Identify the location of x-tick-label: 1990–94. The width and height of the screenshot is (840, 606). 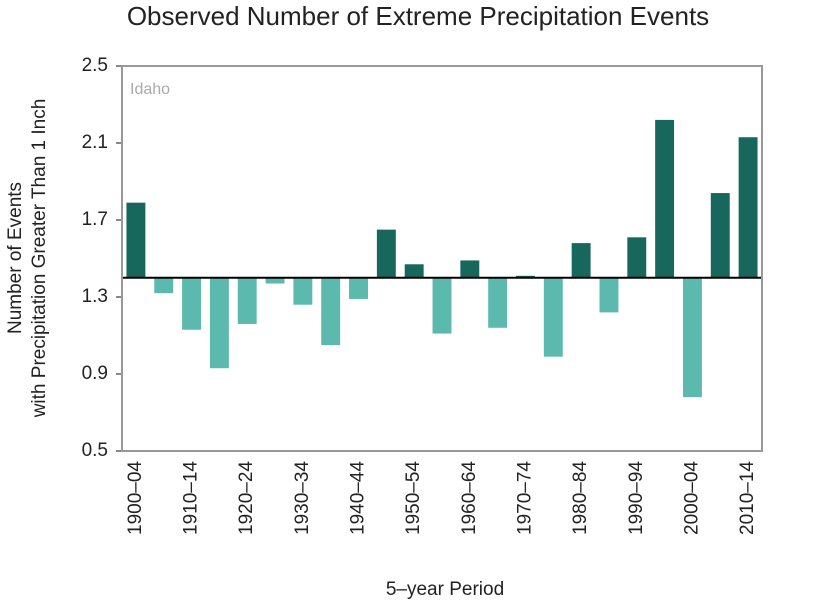
(636, 498).